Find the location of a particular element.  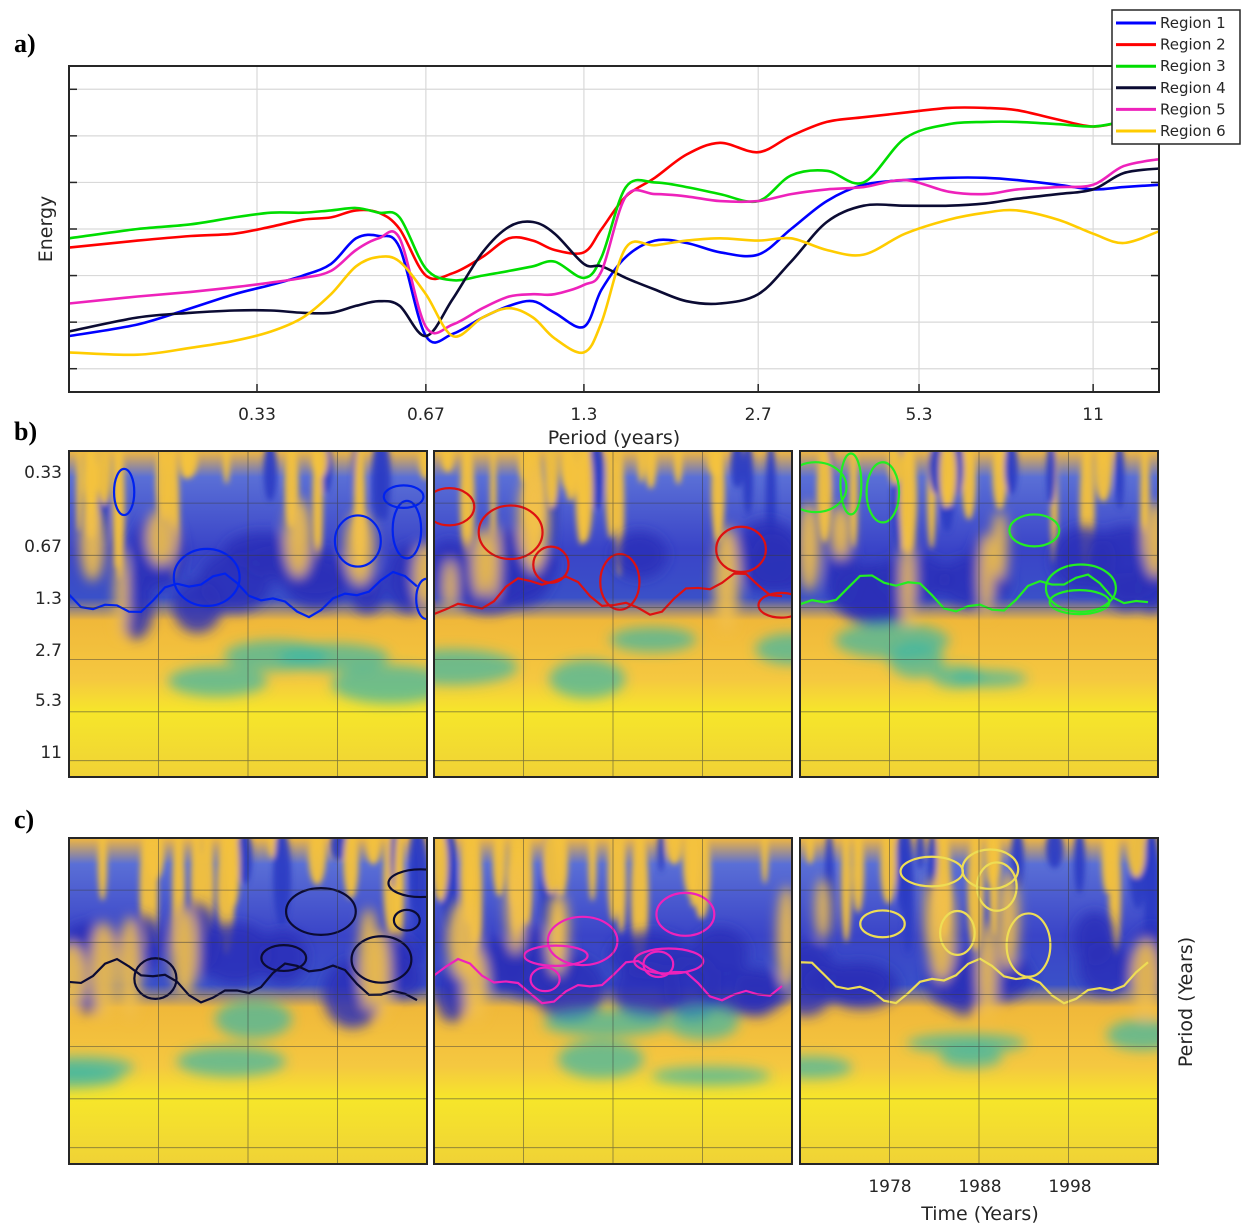

legend-label-region-1: Region 1 is located at coordinates (1193, 23).